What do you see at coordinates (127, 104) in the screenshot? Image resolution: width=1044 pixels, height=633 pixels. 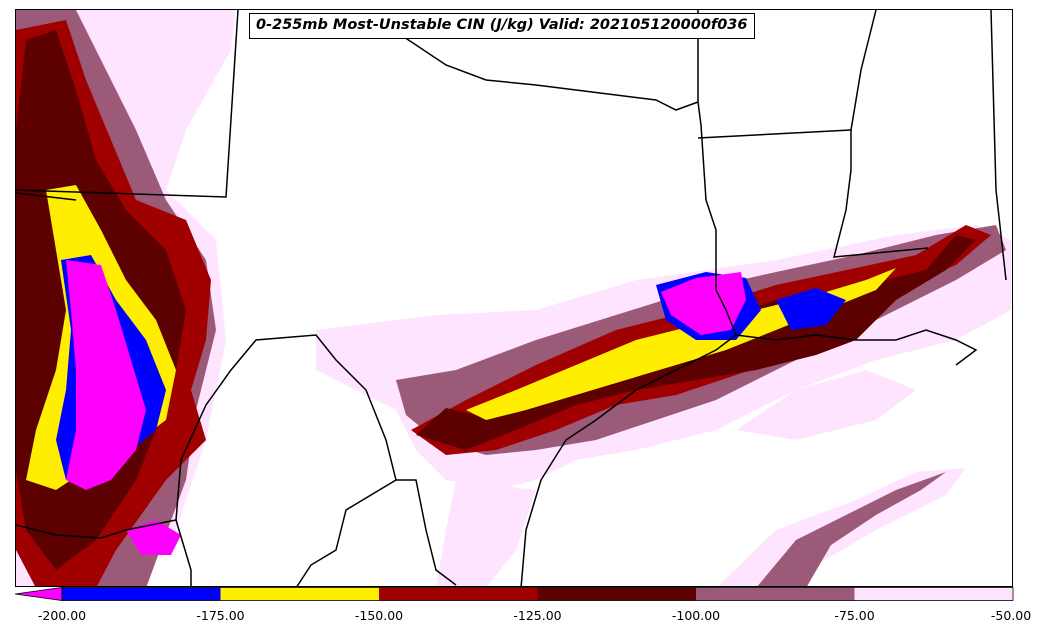 I see `state-border-nm-west` at bounding box center [127, 104].